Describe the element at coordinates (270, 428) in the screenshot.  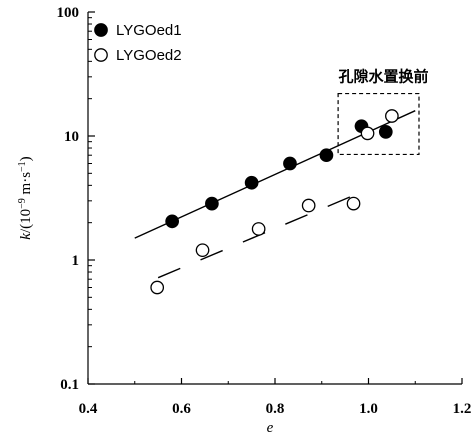
I see `x-axis-title: e` at that location.